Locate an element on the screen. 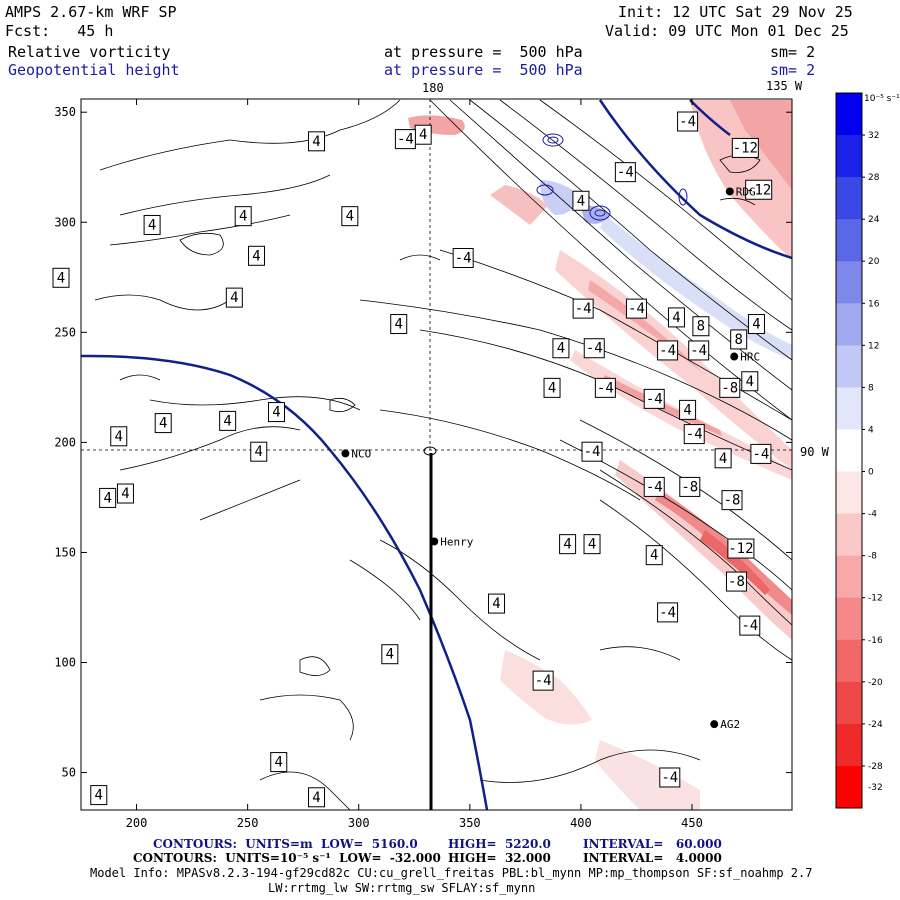  field2-smoothing: sm= 2 is located at coordinates (793, 70).